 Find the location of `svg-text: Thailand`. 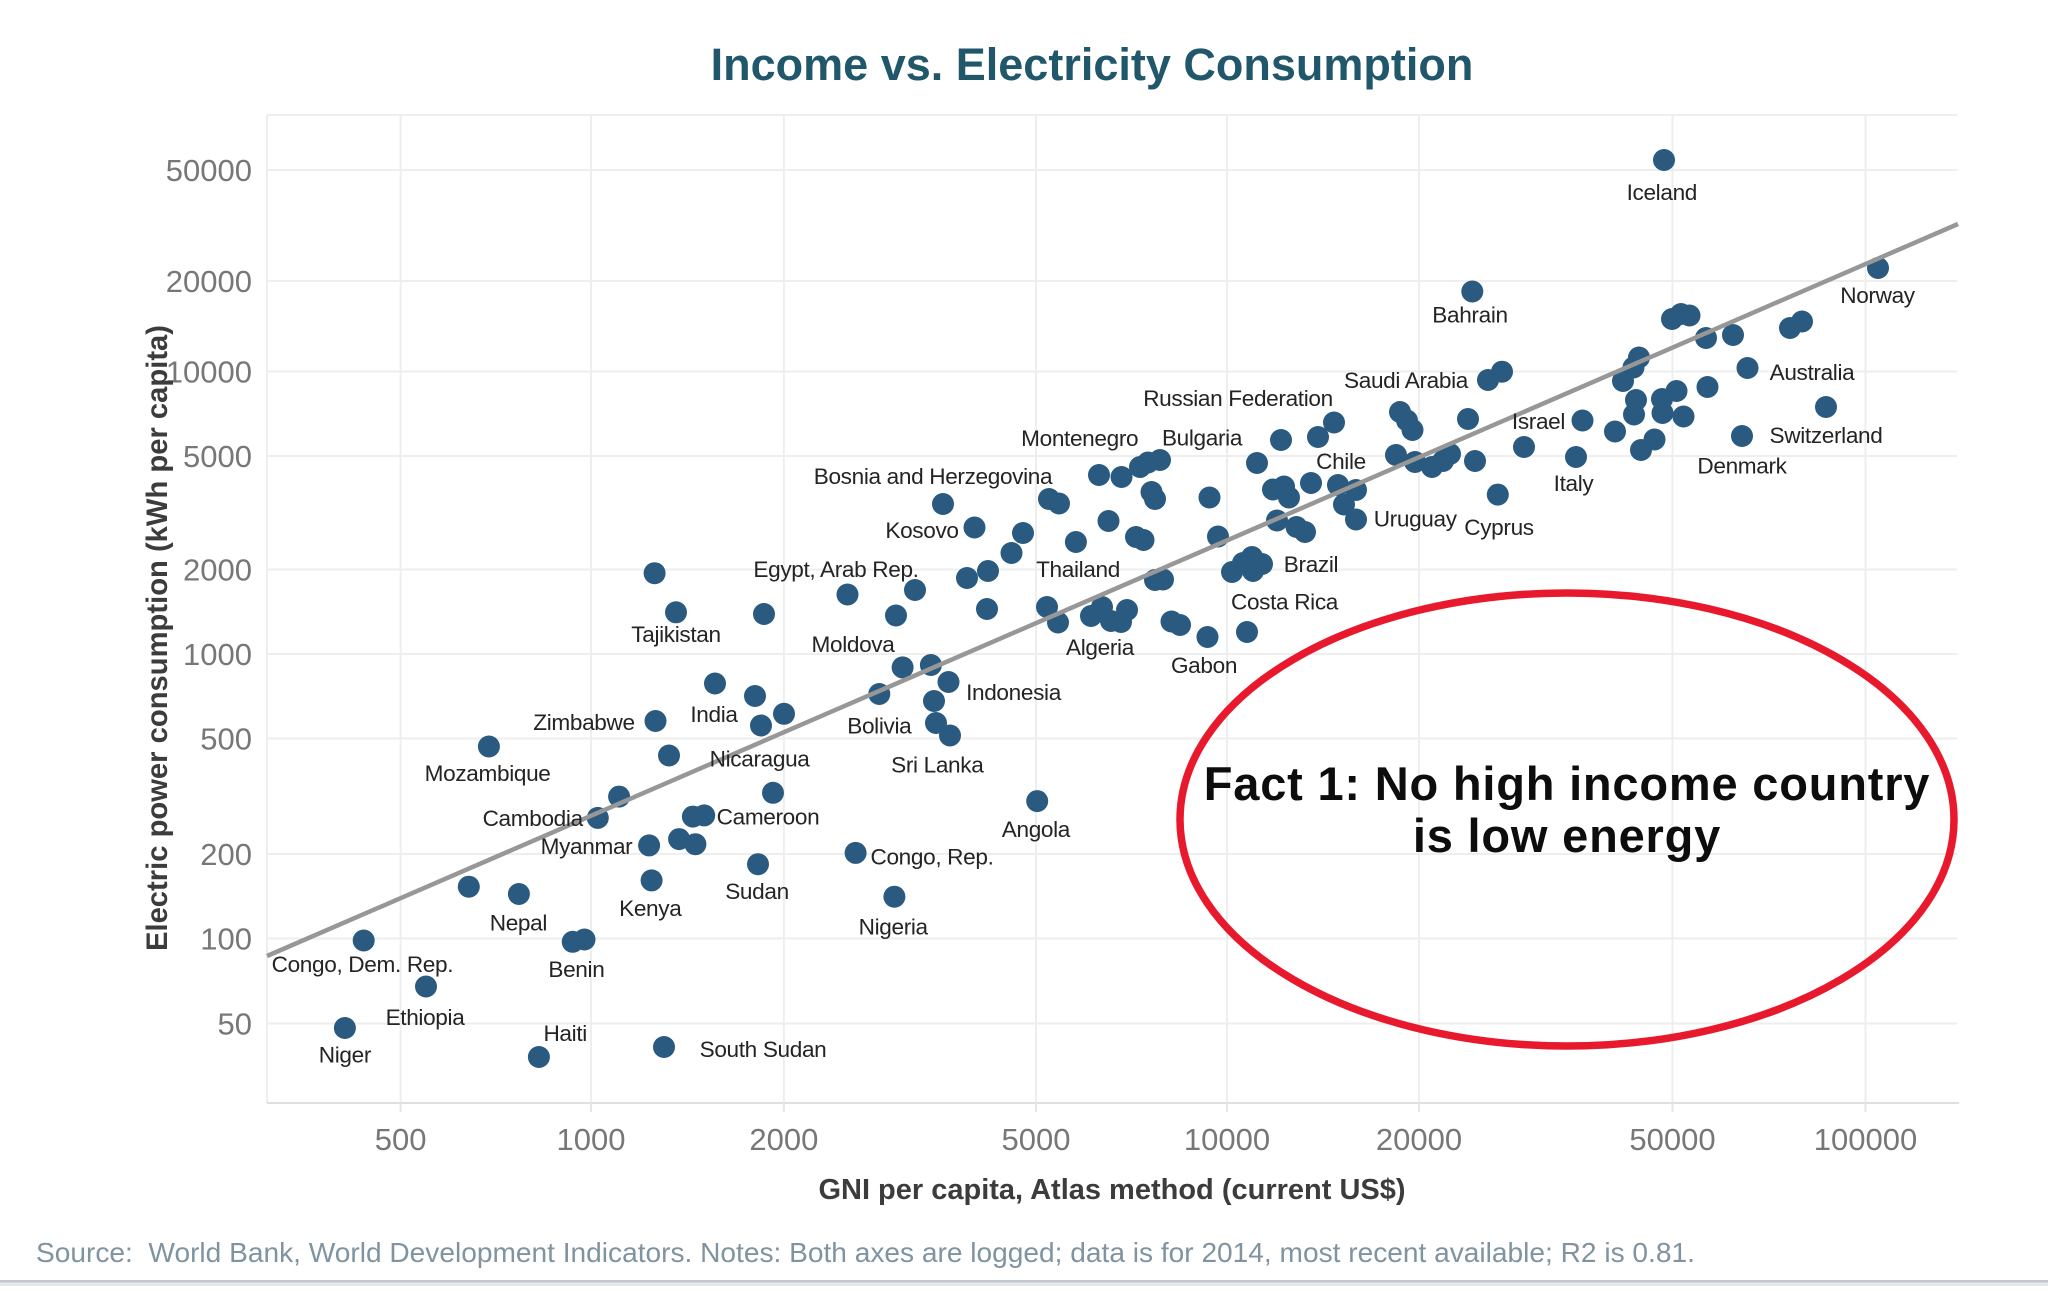

svg-text: Thailand is located at coordinates (1078, 569).